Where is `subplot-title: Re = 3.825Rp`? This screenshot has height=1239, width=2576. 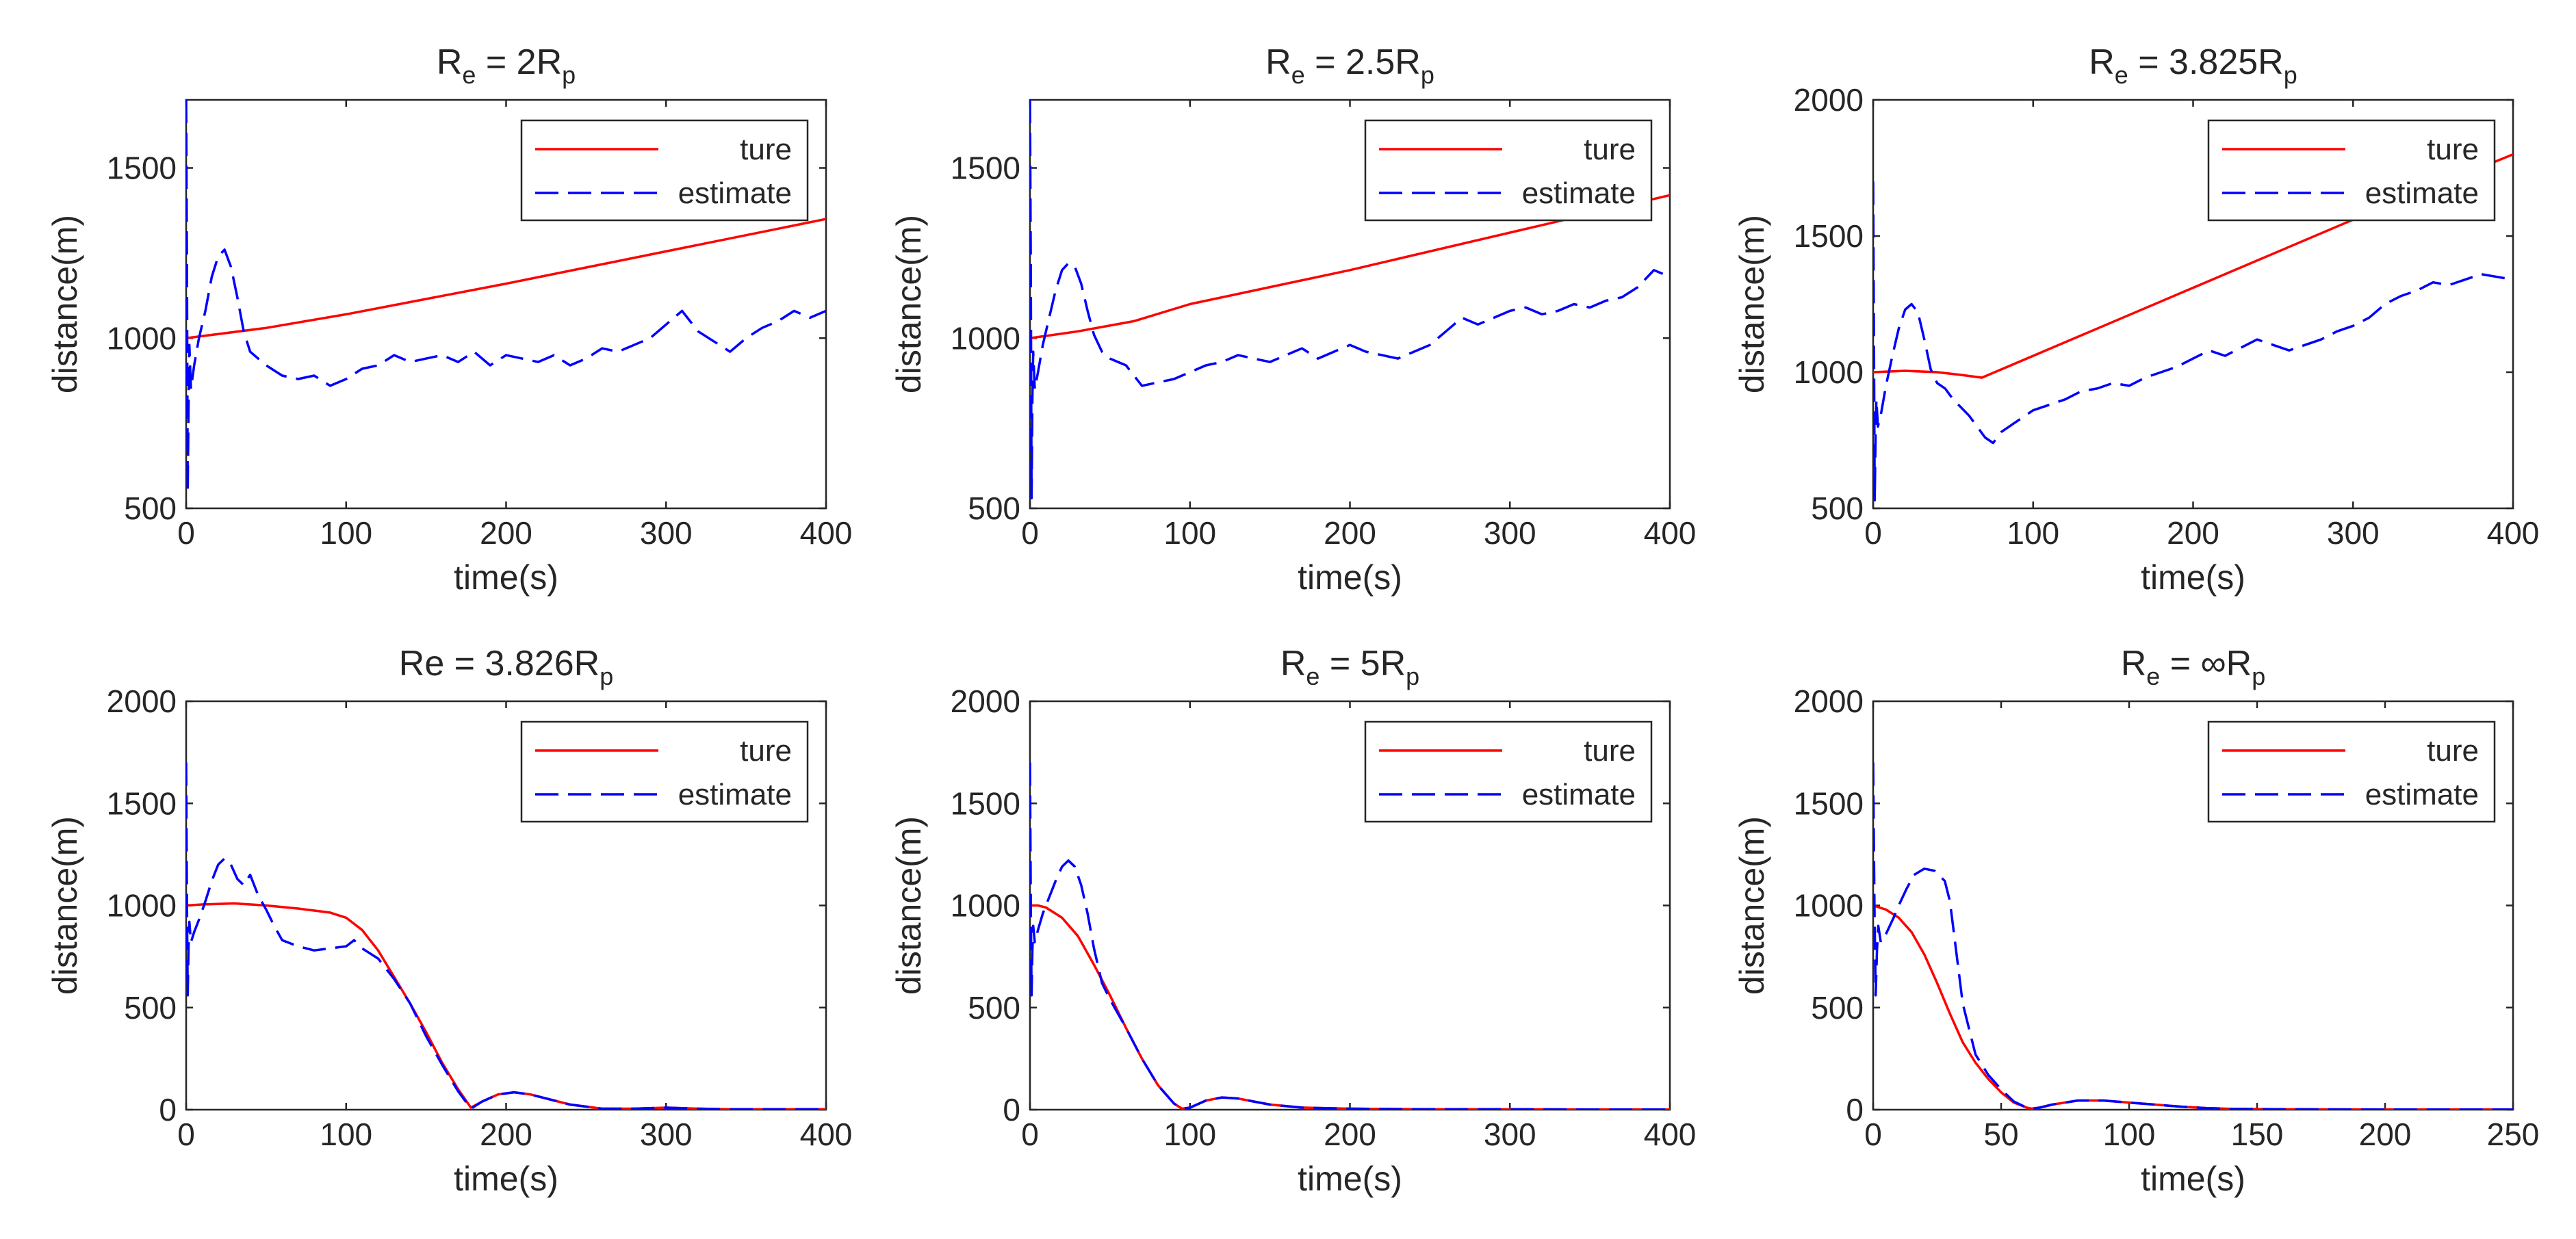
subplot-title: Re = 3.825Rp is located at coordinates (2193, 65).